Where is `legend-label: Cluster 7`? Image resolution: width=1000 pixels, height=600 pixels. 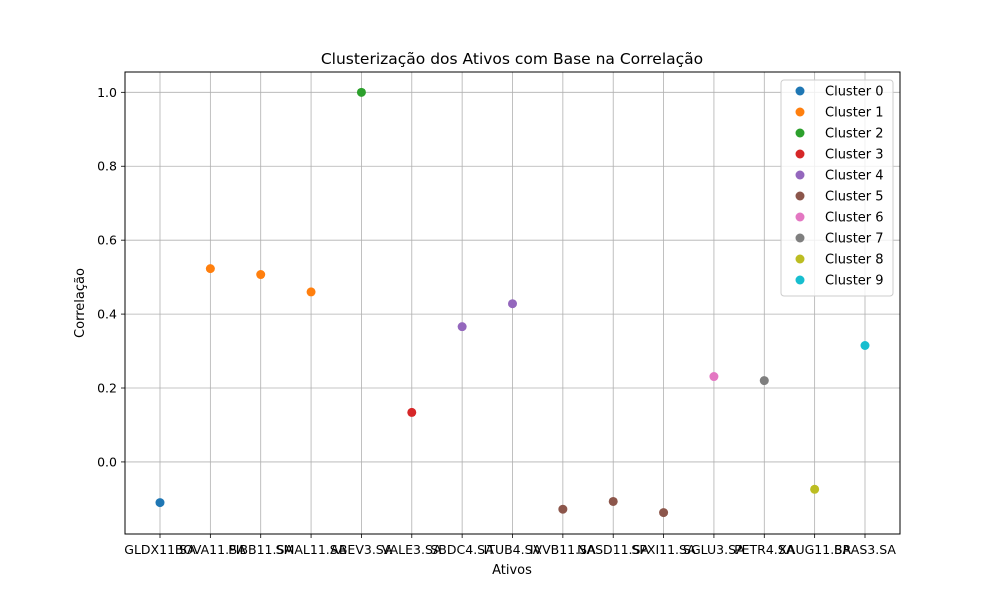
legend-label: Cluster 7 is located at coordinates (854, 239).